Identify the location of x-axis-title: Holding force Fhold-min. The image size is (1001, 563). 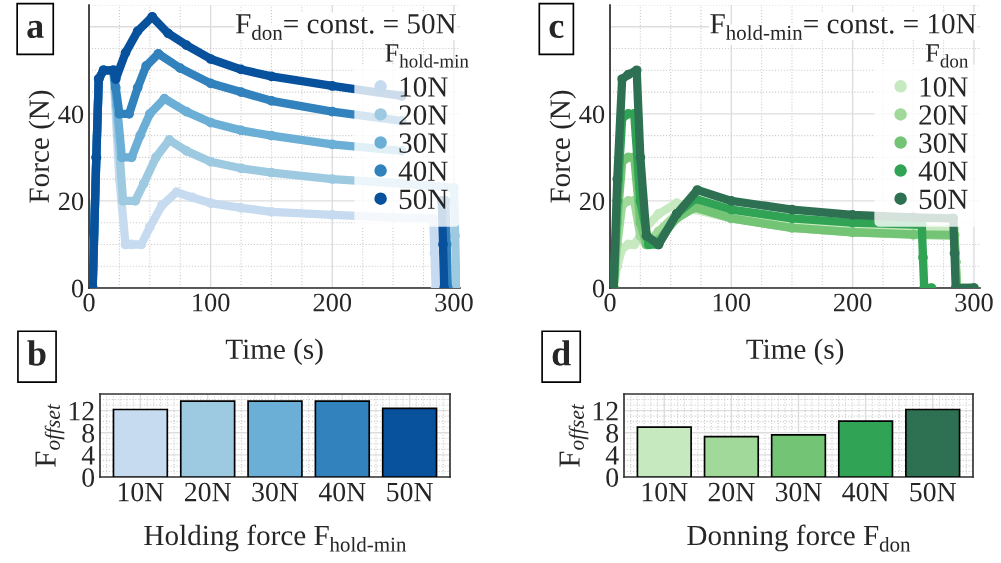
(275, 538).